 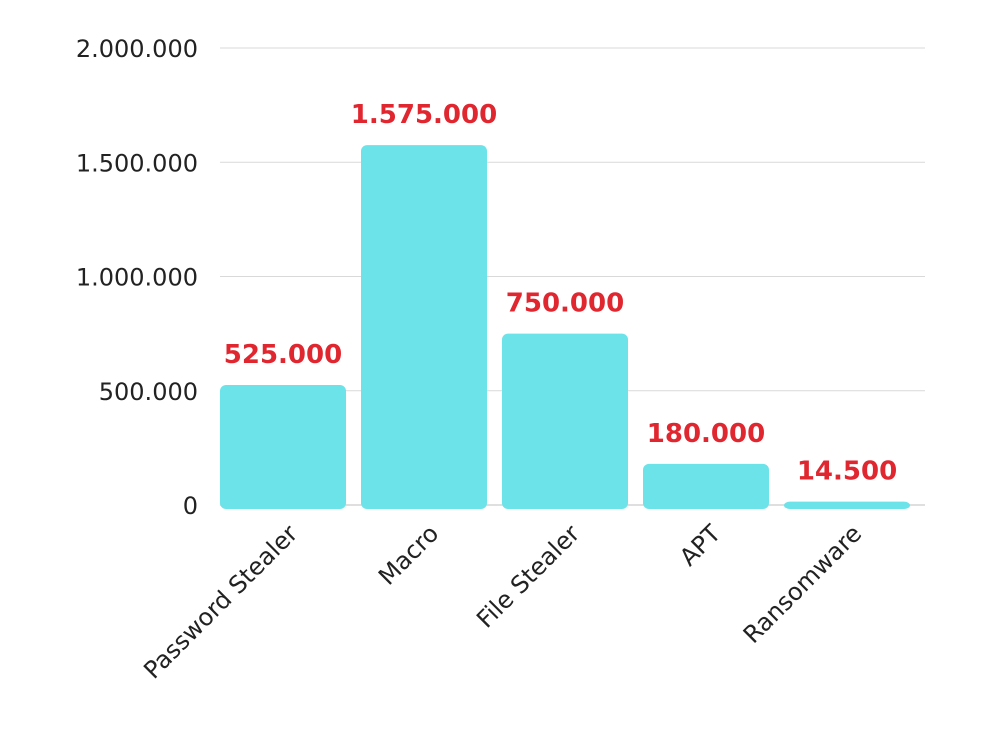 I want to click on y-axis-ticks: 0 500.000 1.000.000 1.500.000 2.000.000, so click(x=137, y=277).